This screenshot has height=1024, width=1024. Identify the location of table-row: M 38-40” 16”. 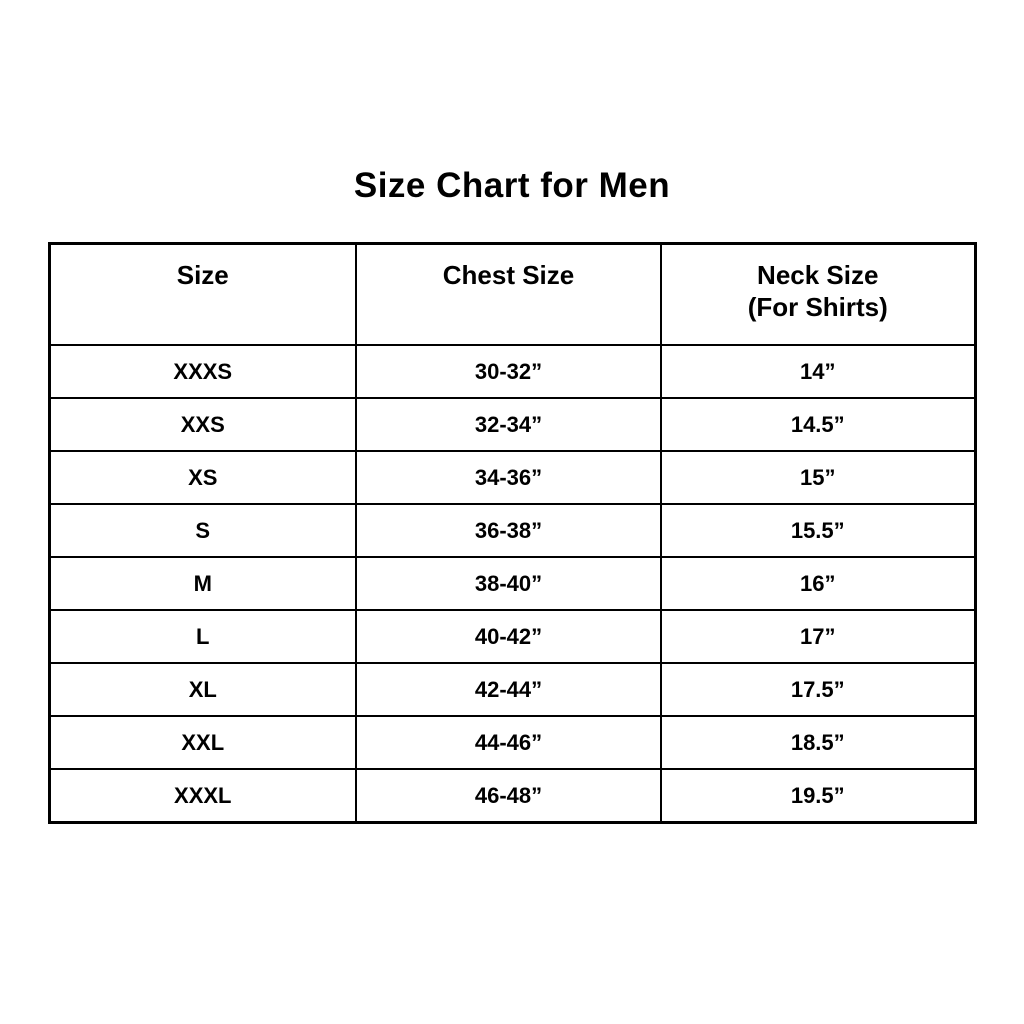
(512, 583).